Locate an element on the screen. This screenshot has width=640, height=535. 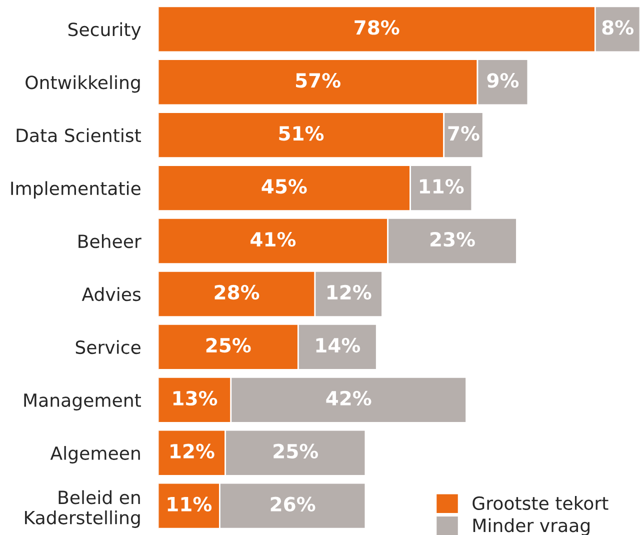
y-tick-label: Security is located at coordinates (104, 31).